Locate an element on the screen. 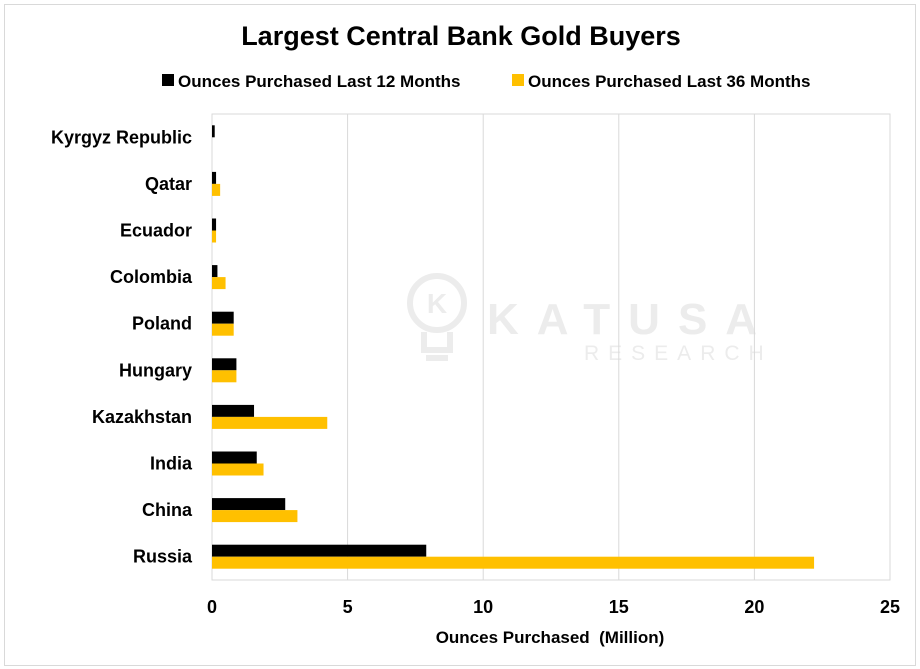  legend-swatch-12-months is located at coordinates (168, 80).